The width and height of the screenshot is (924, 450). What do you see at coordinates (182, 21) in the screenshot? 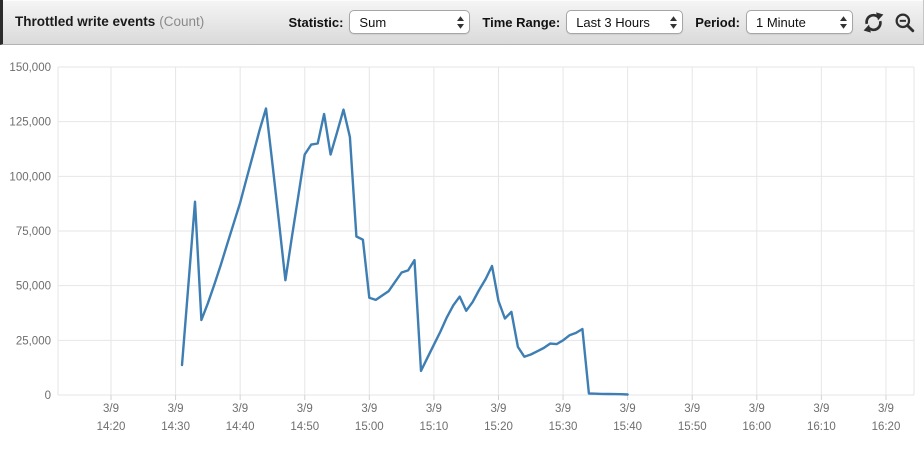
I see `chart-unit: (Count)` at bounding box center [182, 21].